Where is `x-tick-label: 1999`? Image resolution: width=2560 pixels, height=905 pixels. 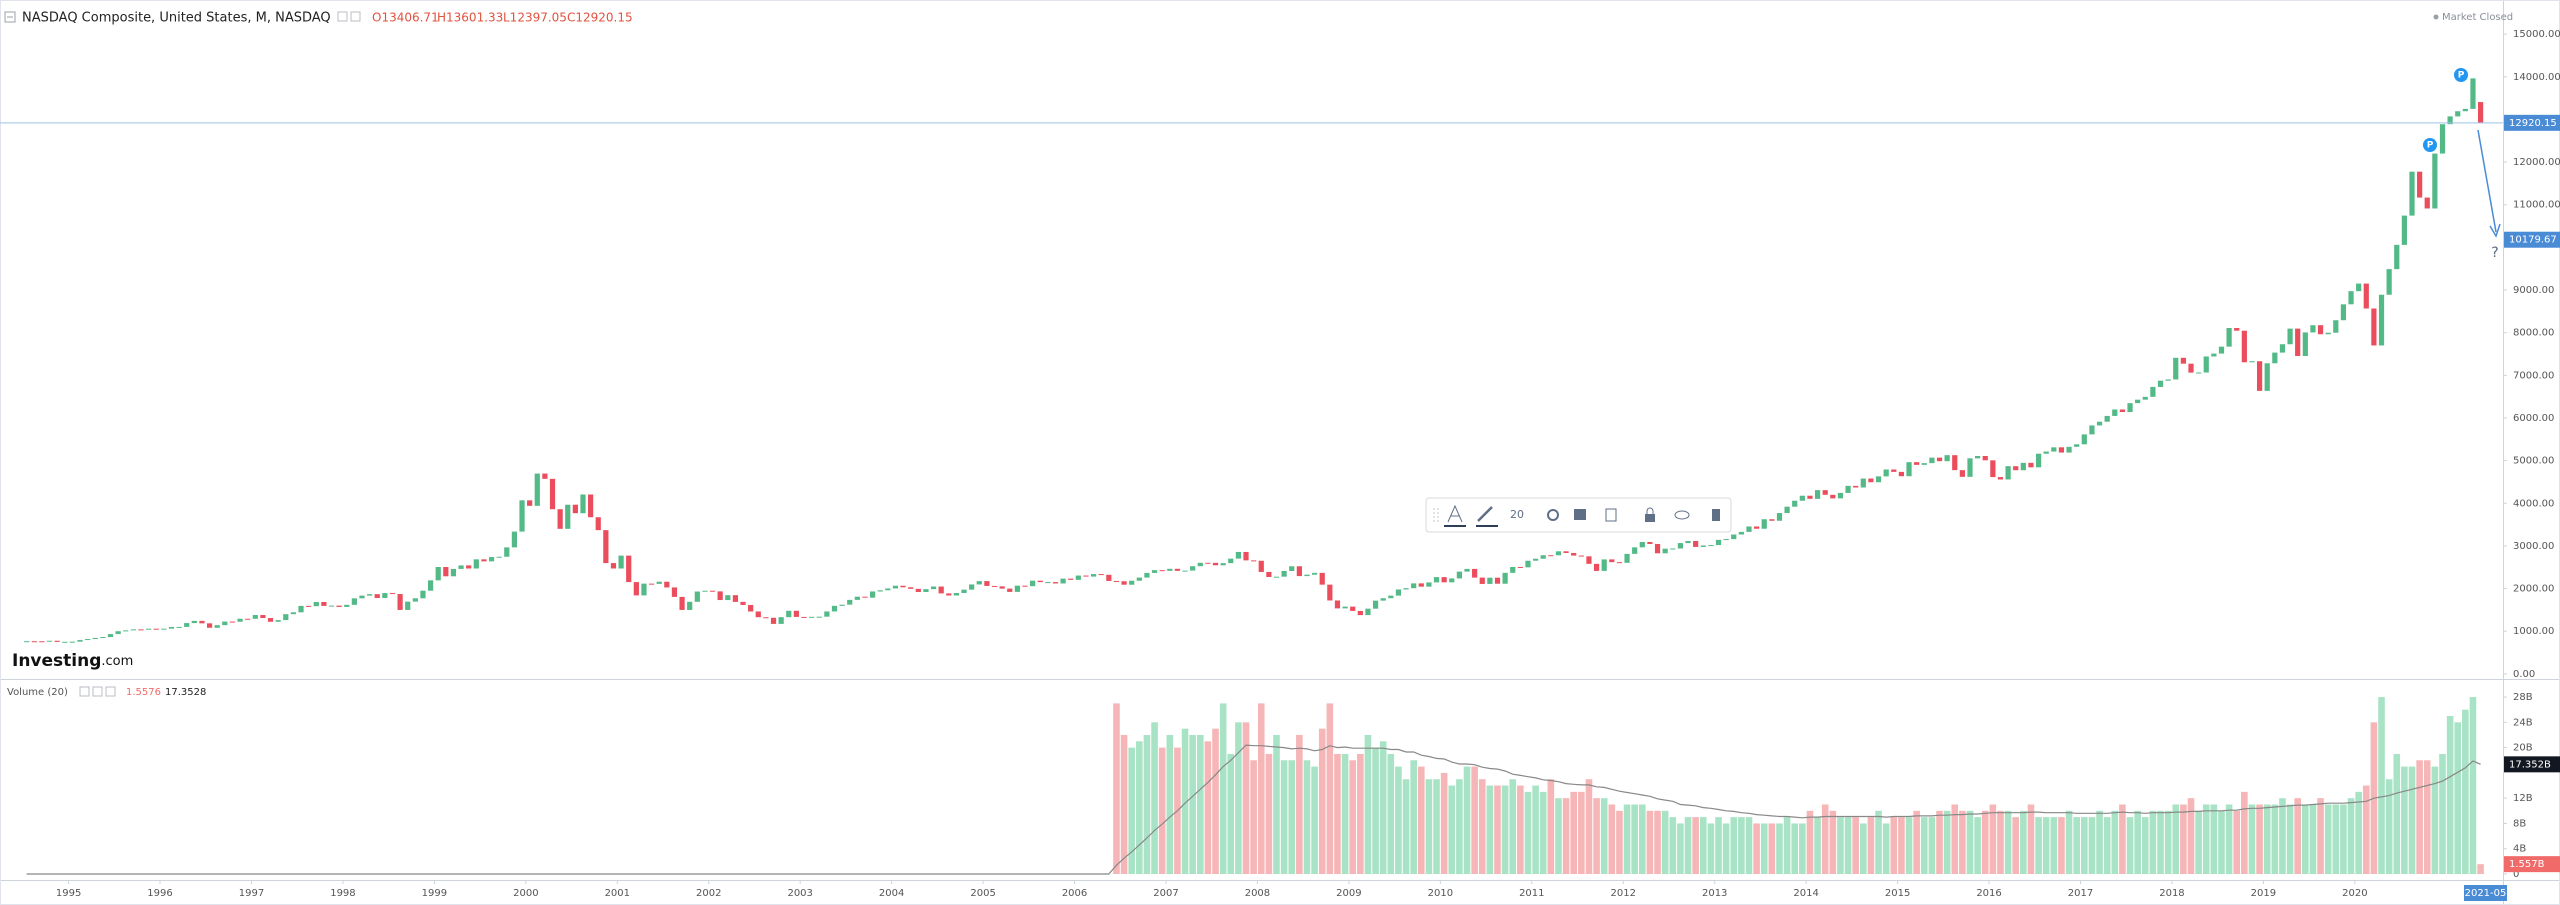
x-tick-label: 1999 is located at coordinates (434, 893).